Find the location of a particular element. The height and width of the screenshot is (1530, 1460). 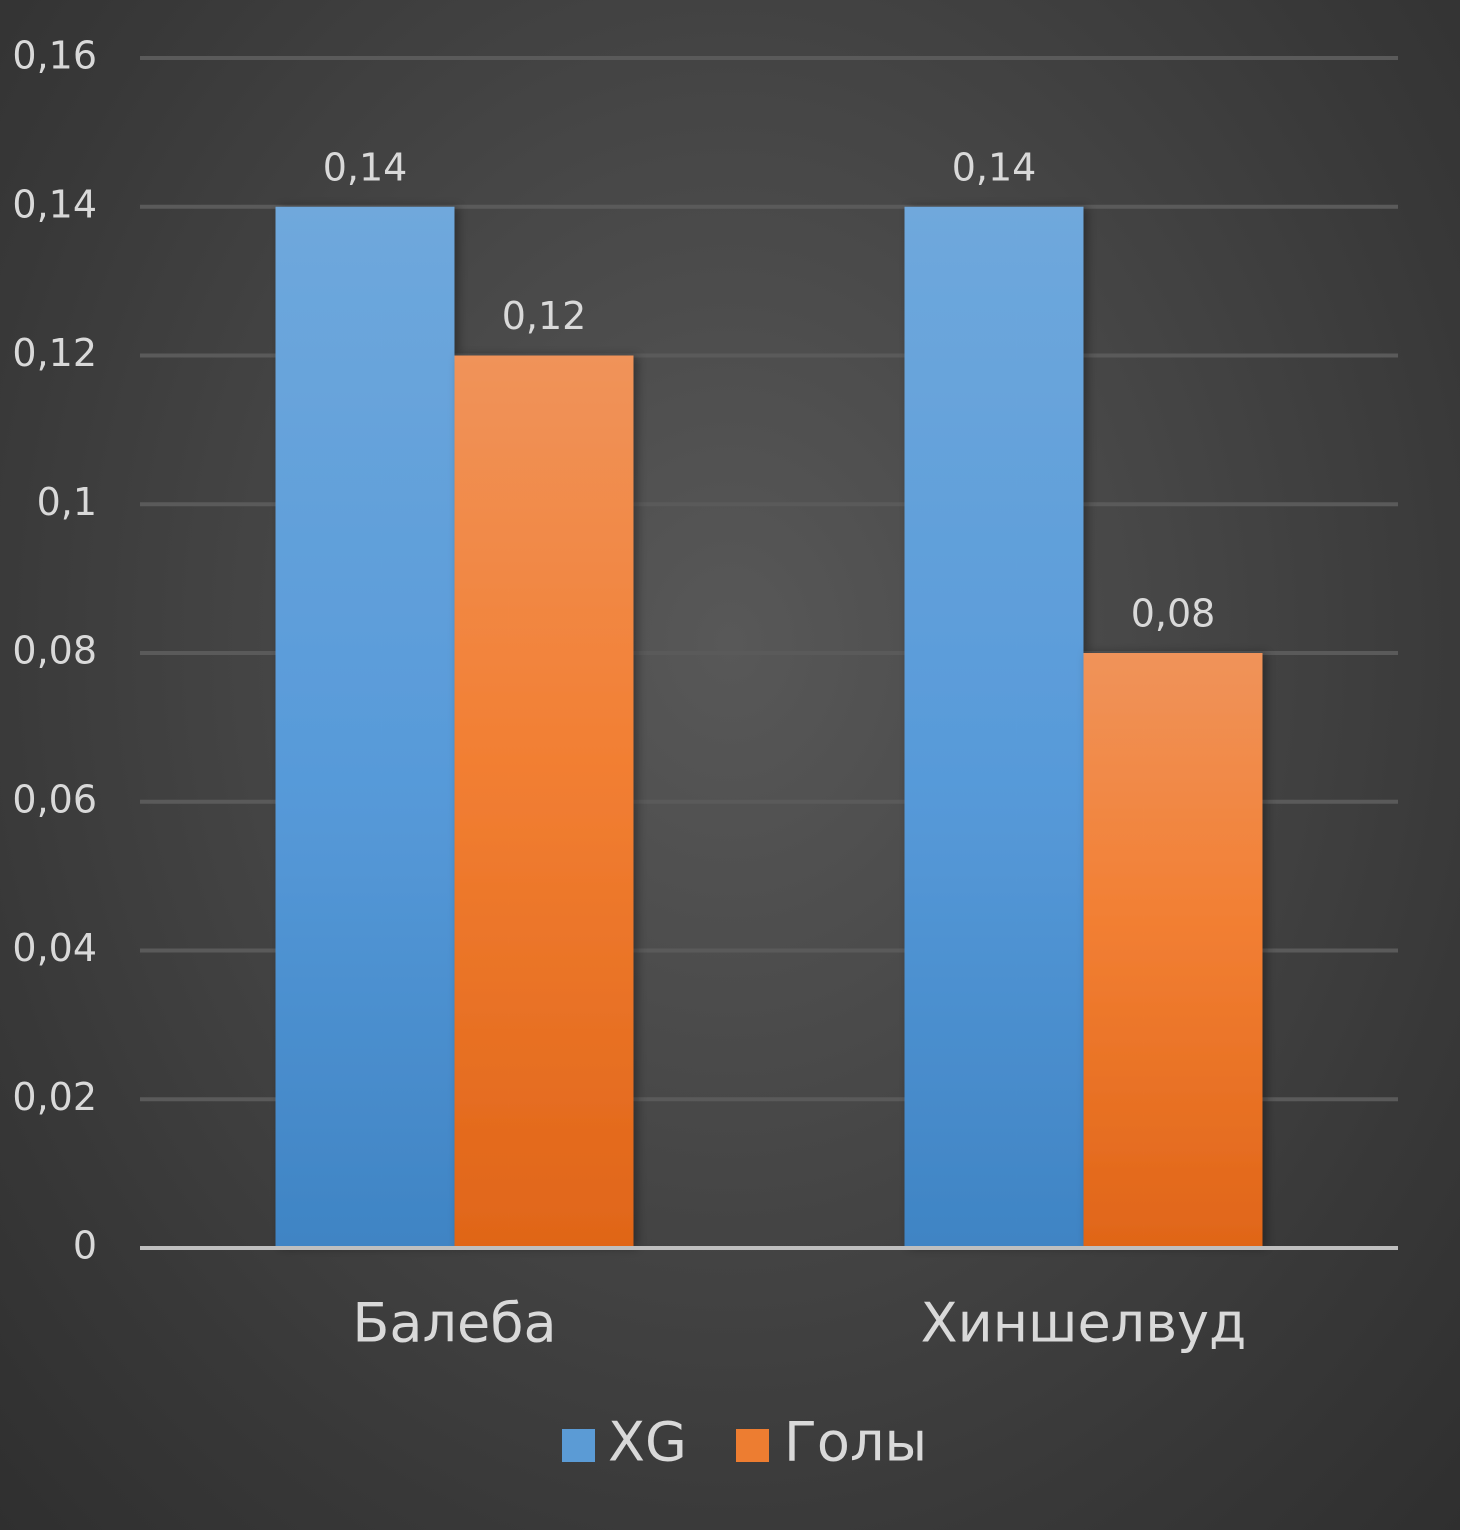

y-tick-label: 0,02 is located at coordinates (54, 1097).